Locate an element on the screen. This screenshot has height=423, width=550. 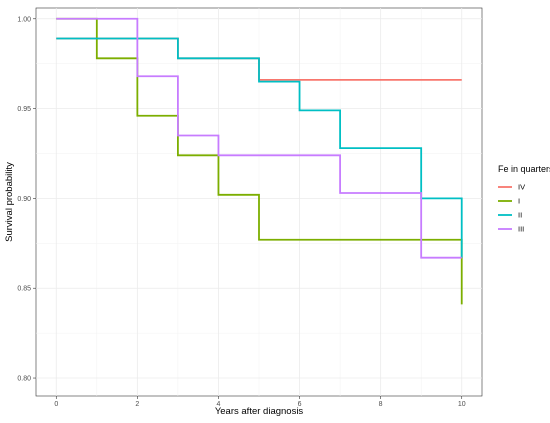
y-tick-label: 0.80 is located at coordinates (24, 379).